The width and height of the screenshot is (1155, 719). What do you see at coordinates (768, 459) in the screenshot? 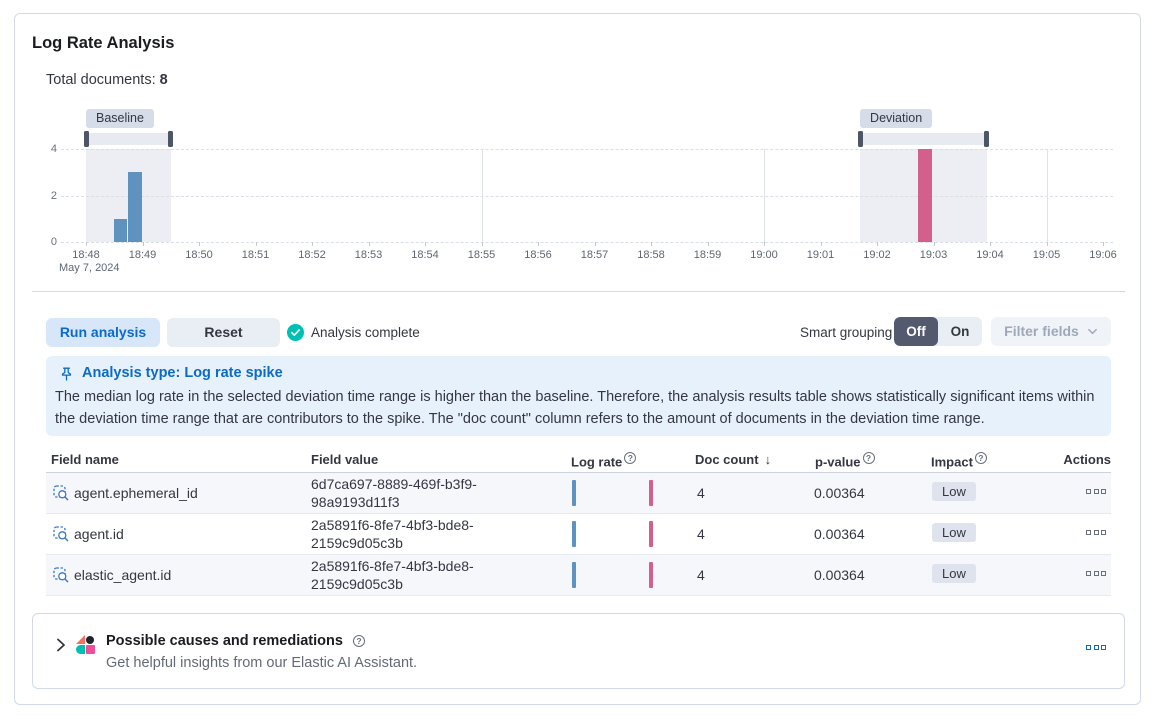
I see `sort-descending-icon: ↓` at bounding box center [768, 459].